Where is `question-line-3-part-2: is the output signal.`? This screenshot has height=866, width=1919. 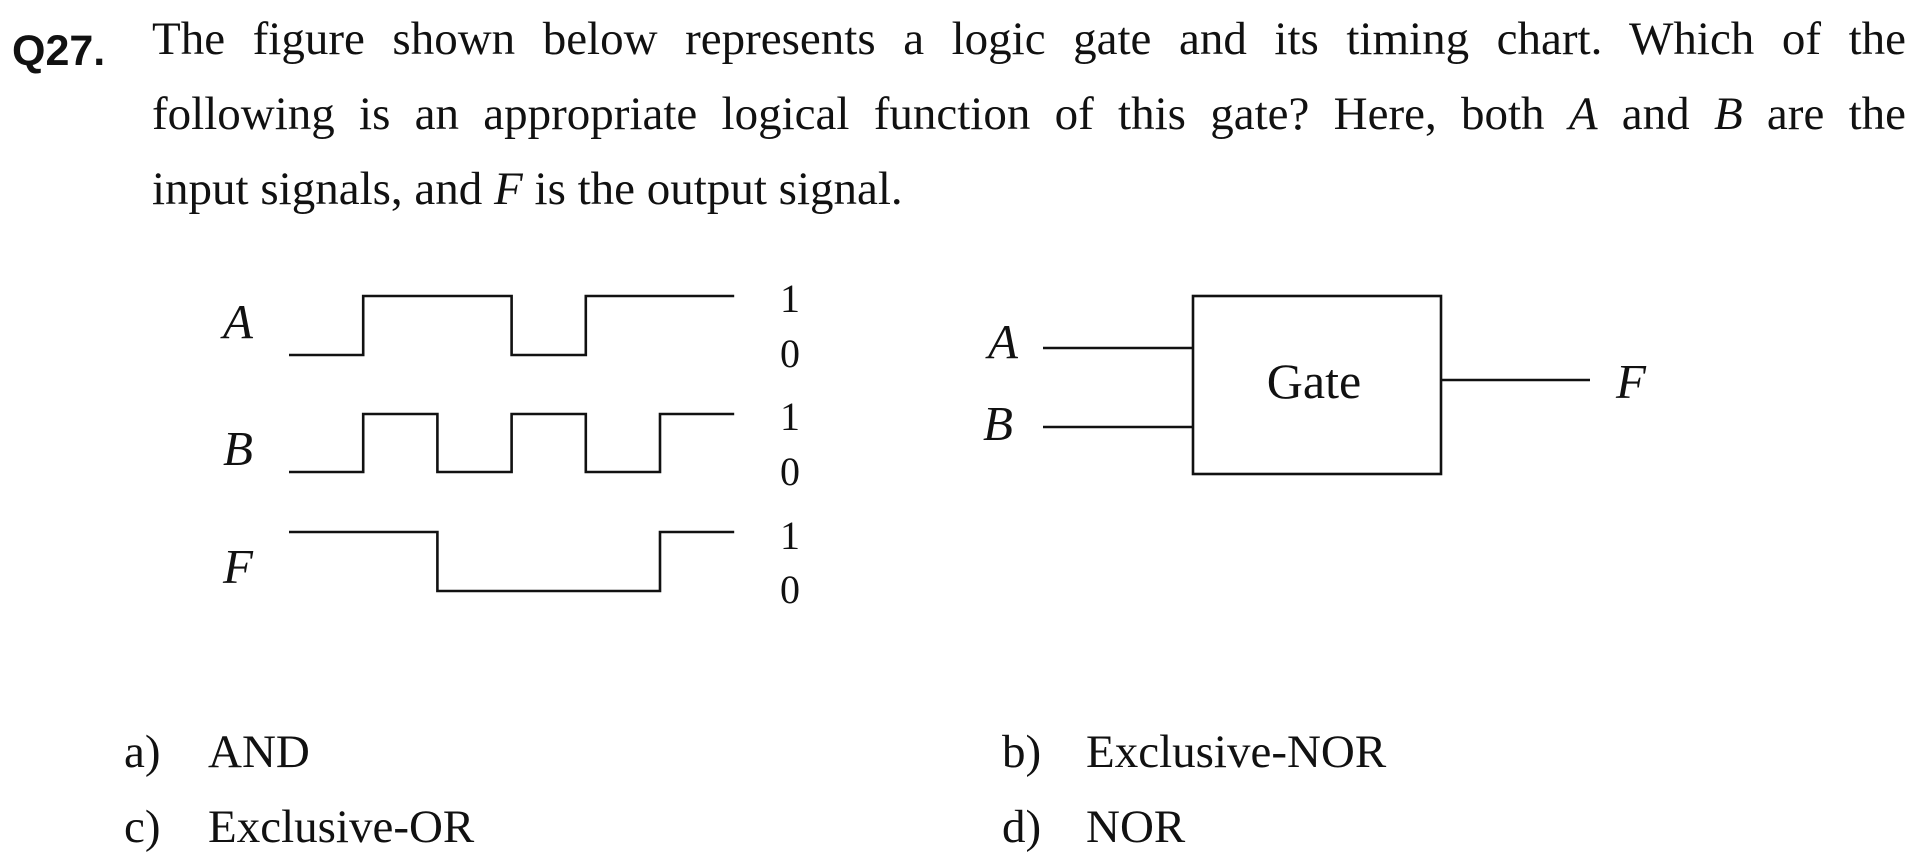 question-line-3-part-2: is the output signal. is located at coordinates (712, 189).